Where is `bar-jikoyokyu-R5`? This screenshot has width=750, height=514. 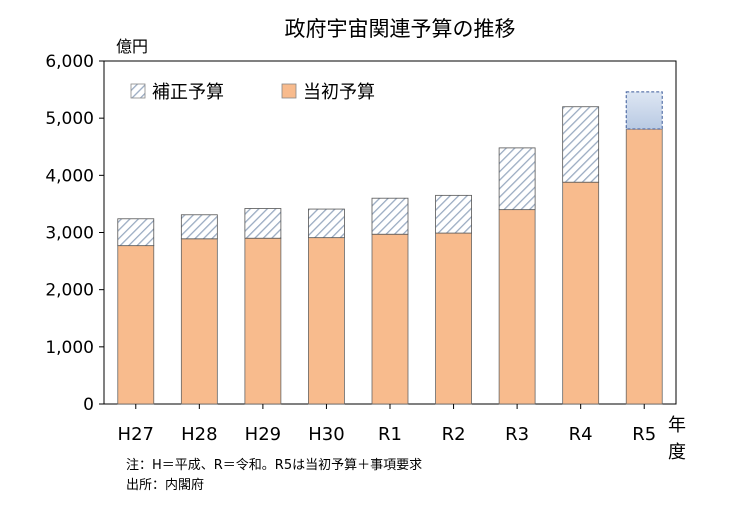
bar-jikoyokyu-R5 is located at coordinates (644, 110).